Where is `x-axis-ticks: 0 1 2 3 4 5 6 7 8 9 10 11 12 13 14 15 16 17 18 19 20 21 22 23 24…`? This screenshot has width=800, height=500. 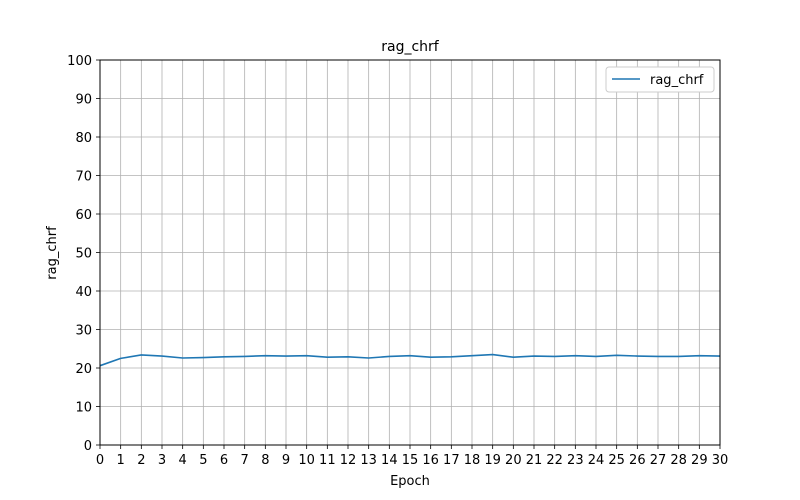 x-axis-ticks: 0 1 2 3 4 5 6 7 8 9 10 11 12 13 14 15 16 17 18 19 20 21 22 23 24… is located at coordinates (412, 456).